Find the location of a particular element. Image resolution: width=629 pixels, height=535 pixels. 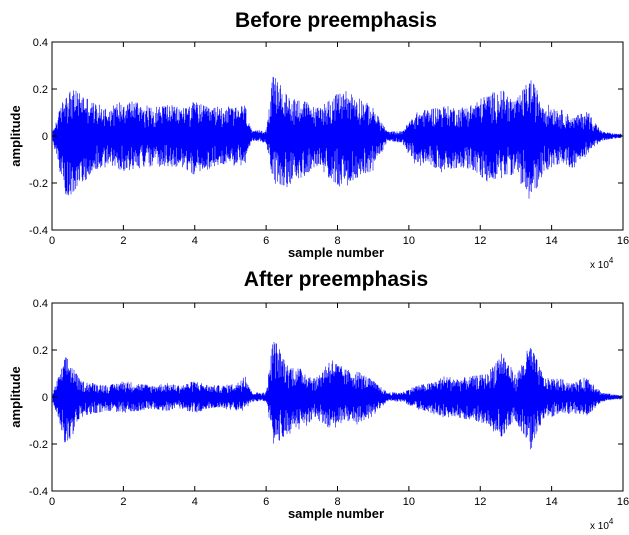

chart-title: Before preemphasis is located at coordinates (336, 20).